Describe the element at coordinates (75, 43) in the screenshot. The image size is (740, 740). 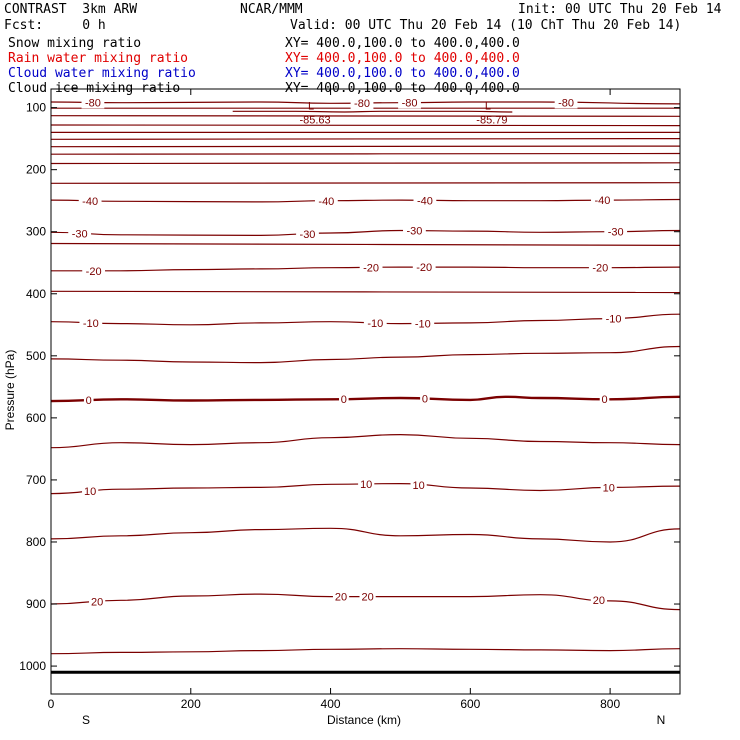
I see `legend-snow-label: Snow mixing ratio` at that location.